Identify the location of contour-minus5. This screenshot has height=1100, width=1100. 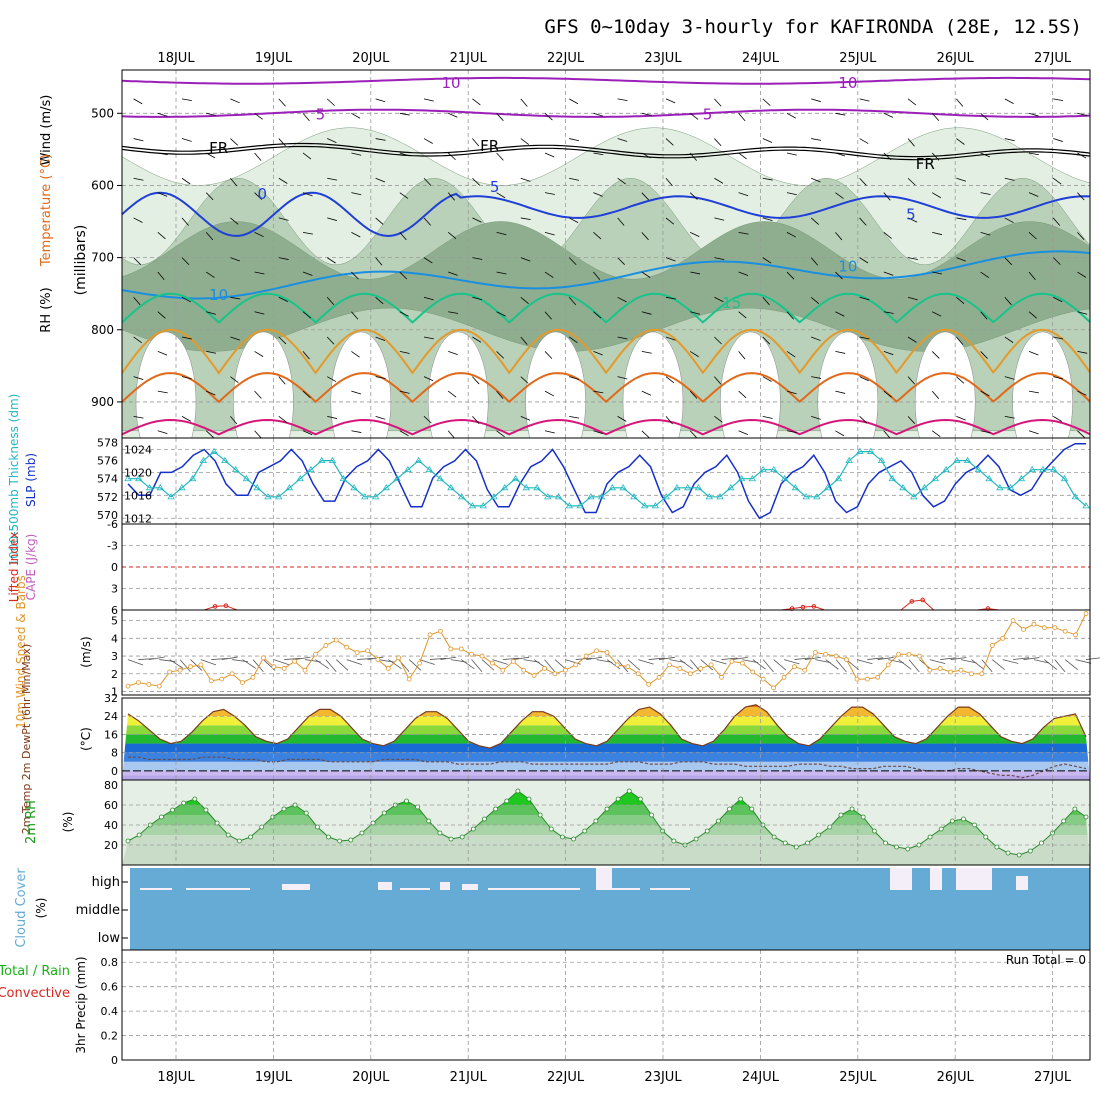
(606, 113).